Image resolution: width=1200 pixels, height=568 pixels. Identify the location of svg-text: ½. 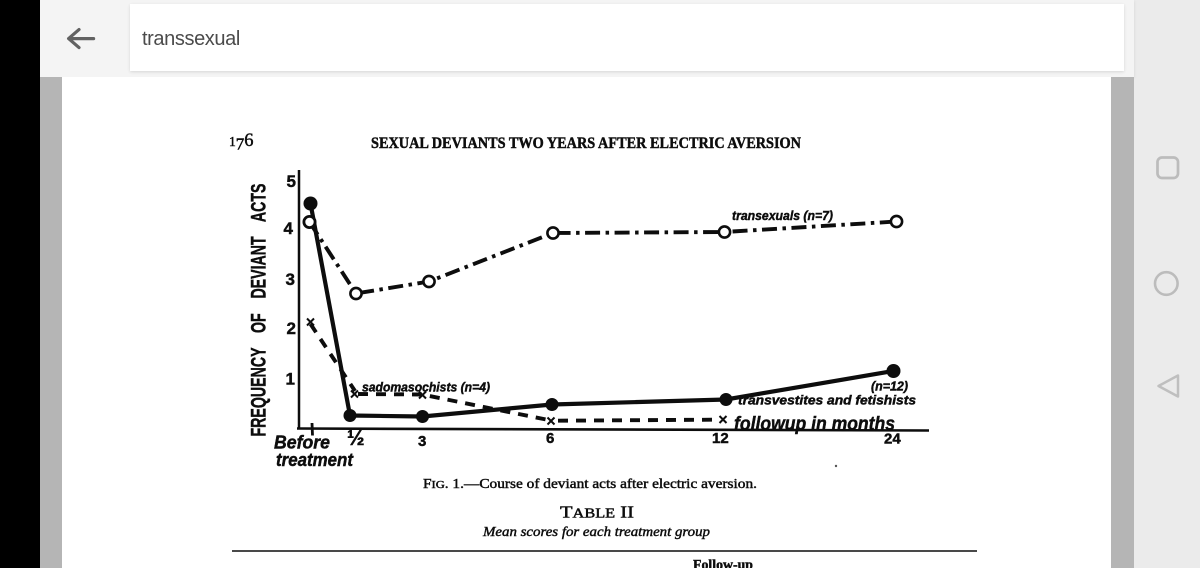
(356, 438).